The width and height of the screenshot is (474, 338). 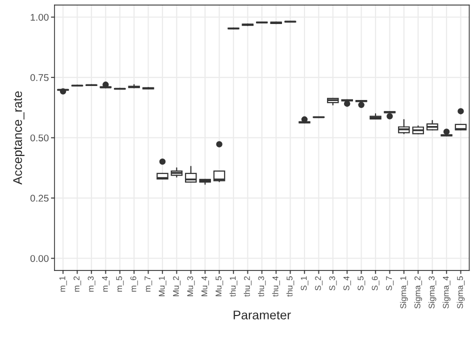 I want to click on x-tick-label: Sigma_3, so click(x=432, y=292).